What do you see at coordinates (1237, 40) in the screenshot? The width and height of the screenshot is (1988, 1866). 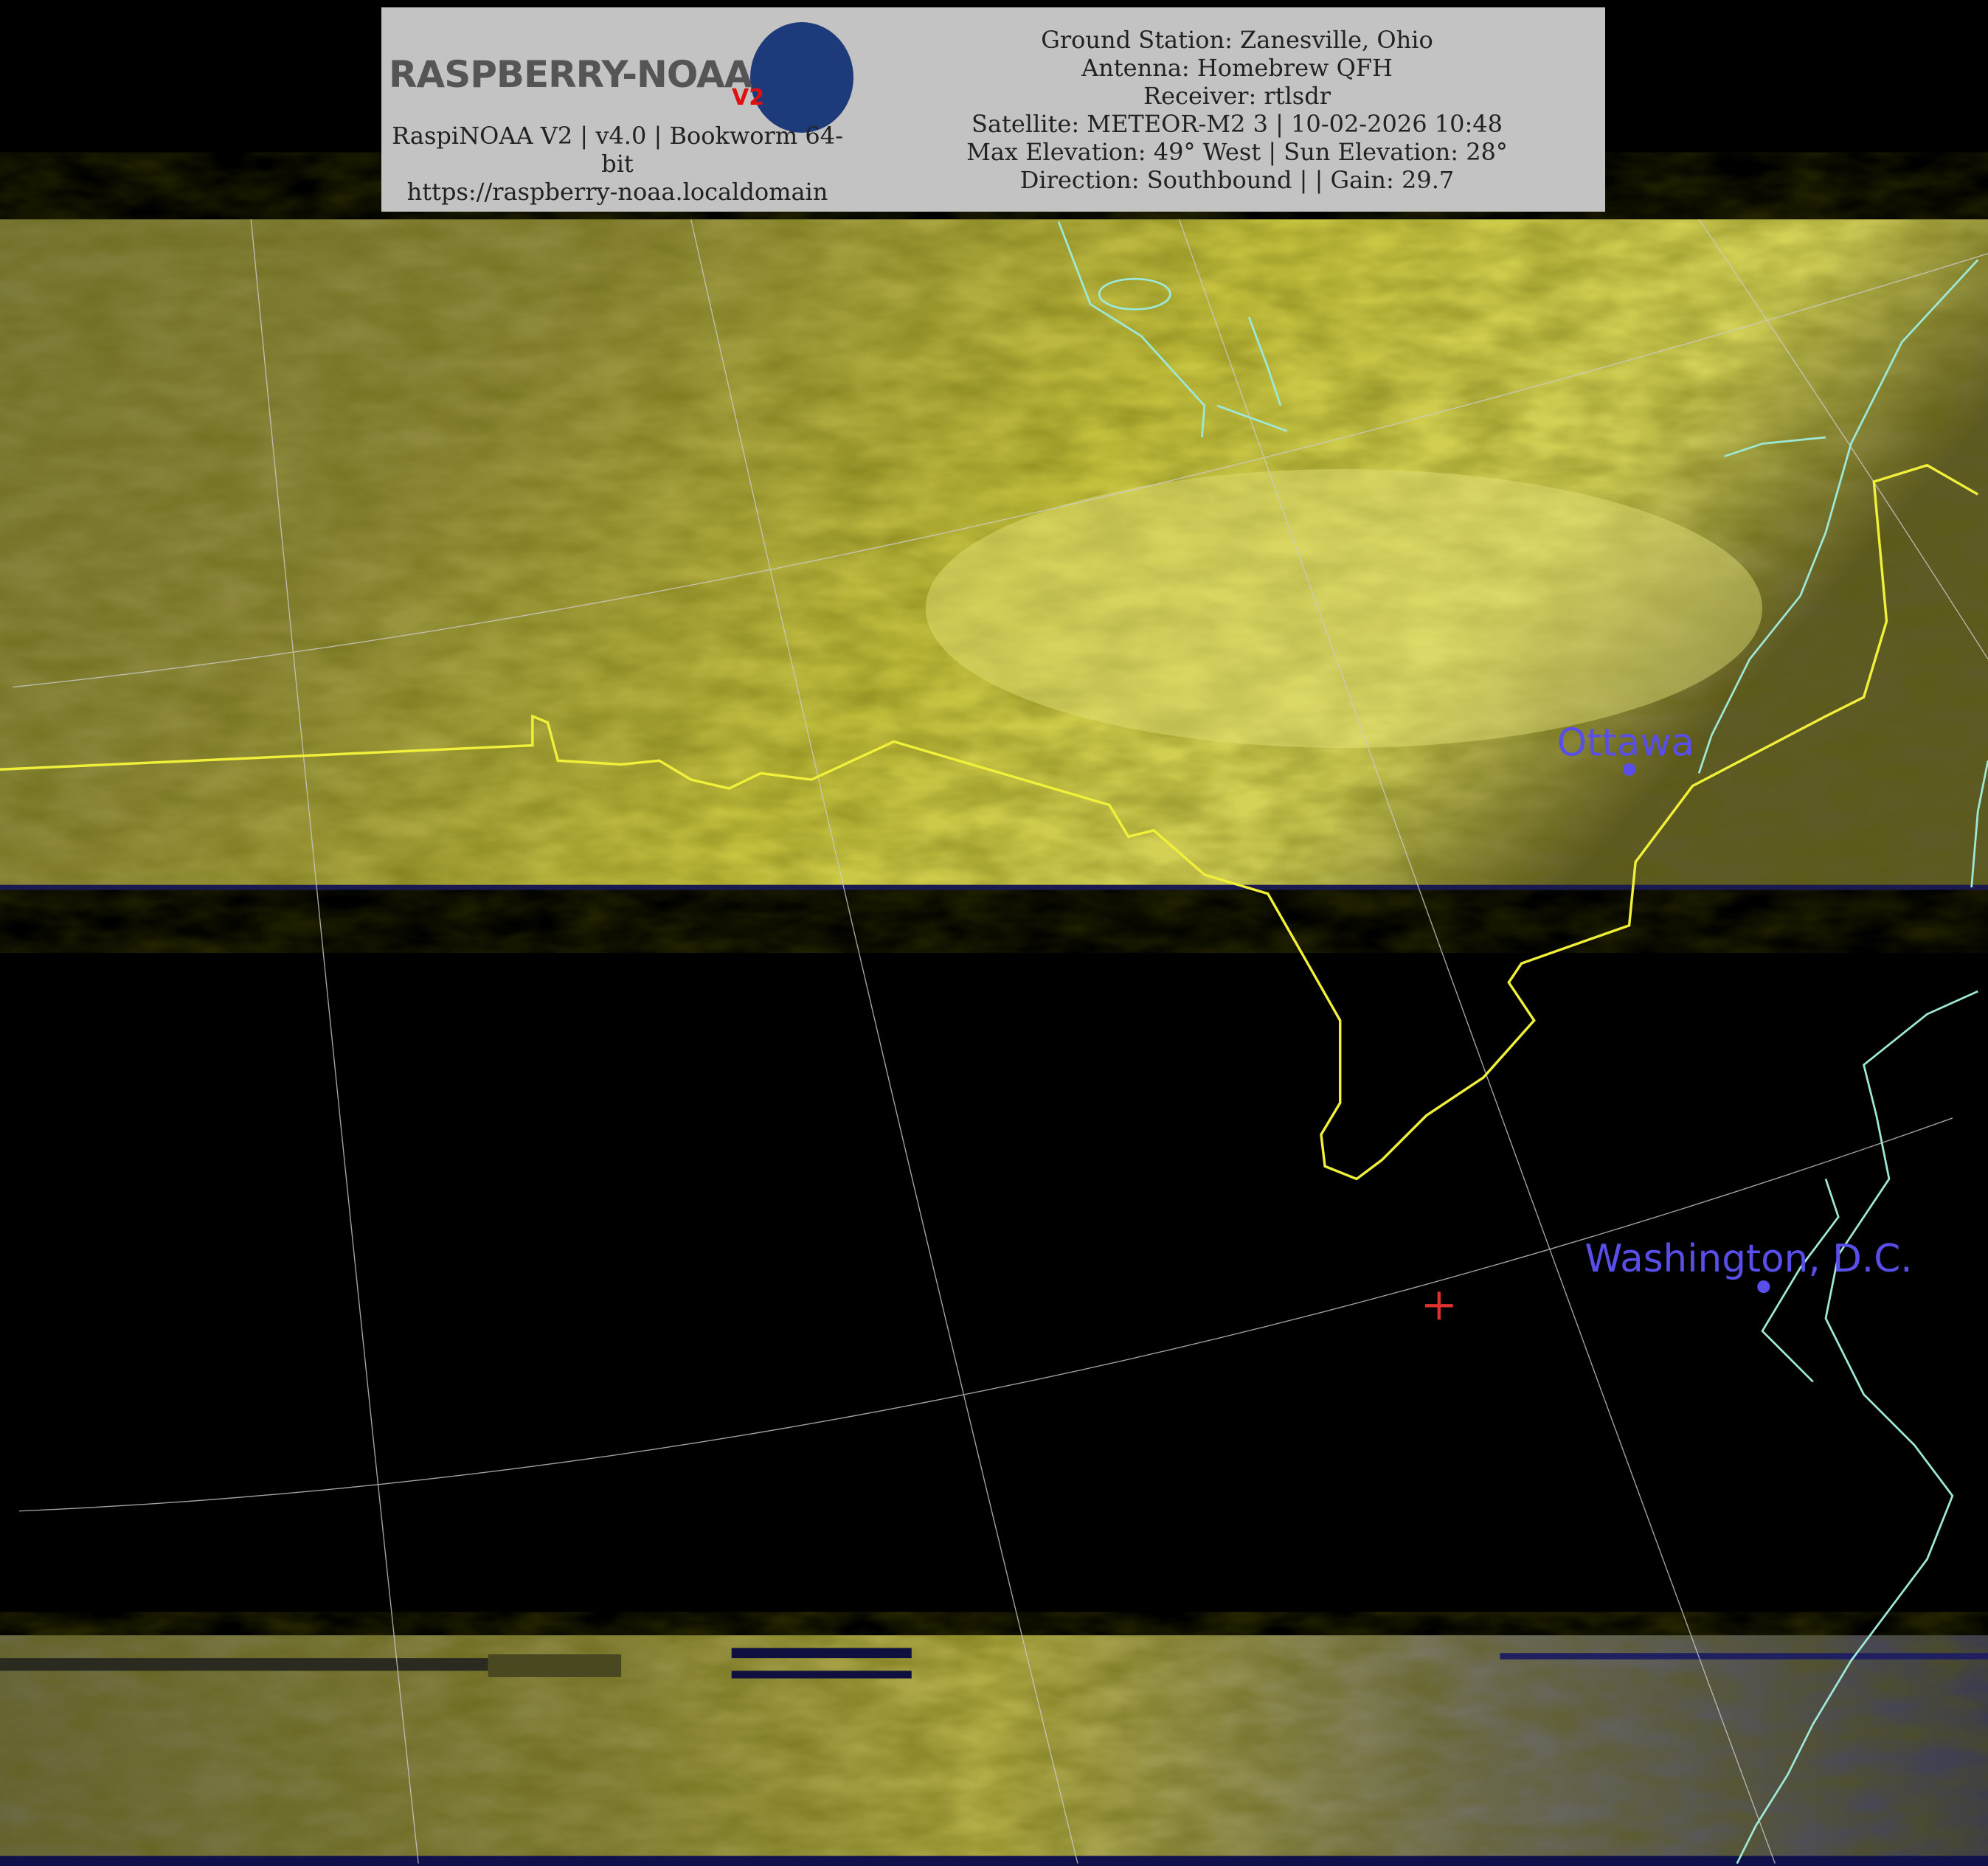 I see `ground-station: Ground Station: Zanesville, Ohio` at bounding box center [1237, 40].